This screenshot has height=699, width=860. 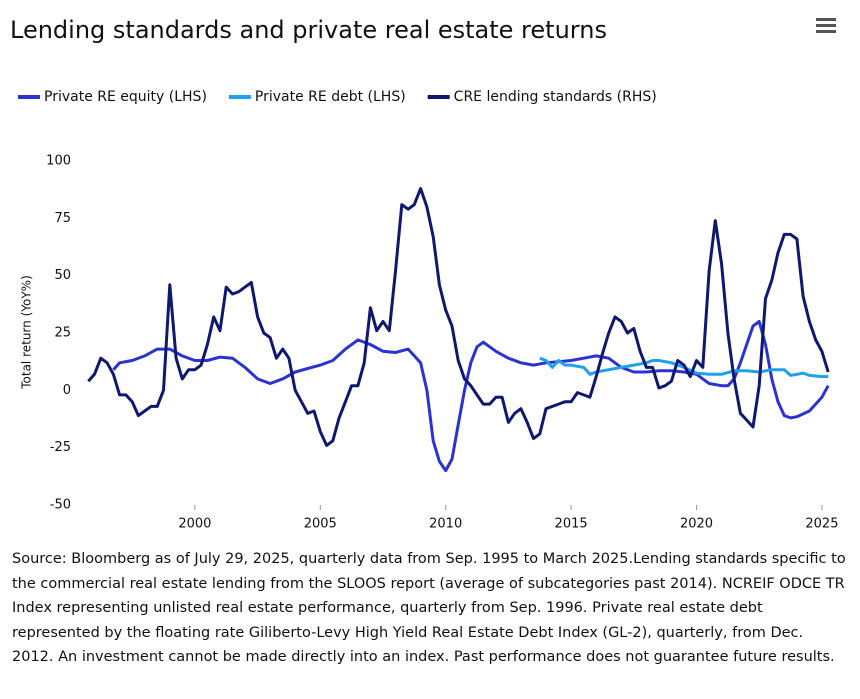 I want to click on y-tick-label: 75, so click(x=62, y=218).